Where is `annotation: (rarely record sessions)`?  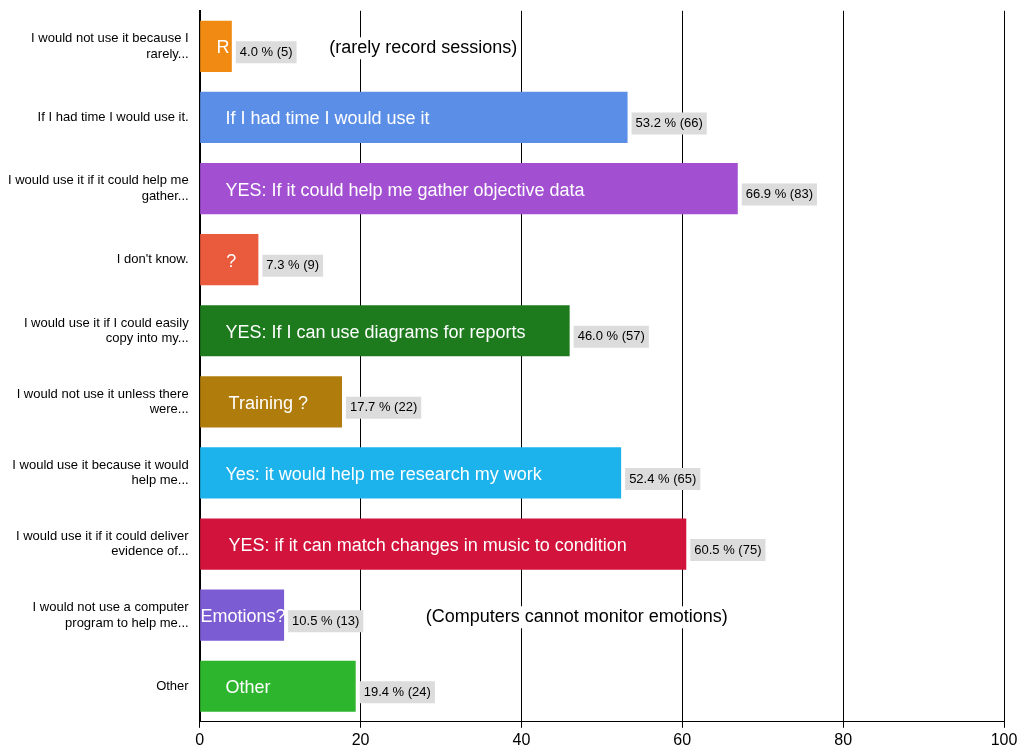
annotation: (rarely record sessions) is located at coordinates (423, 47).